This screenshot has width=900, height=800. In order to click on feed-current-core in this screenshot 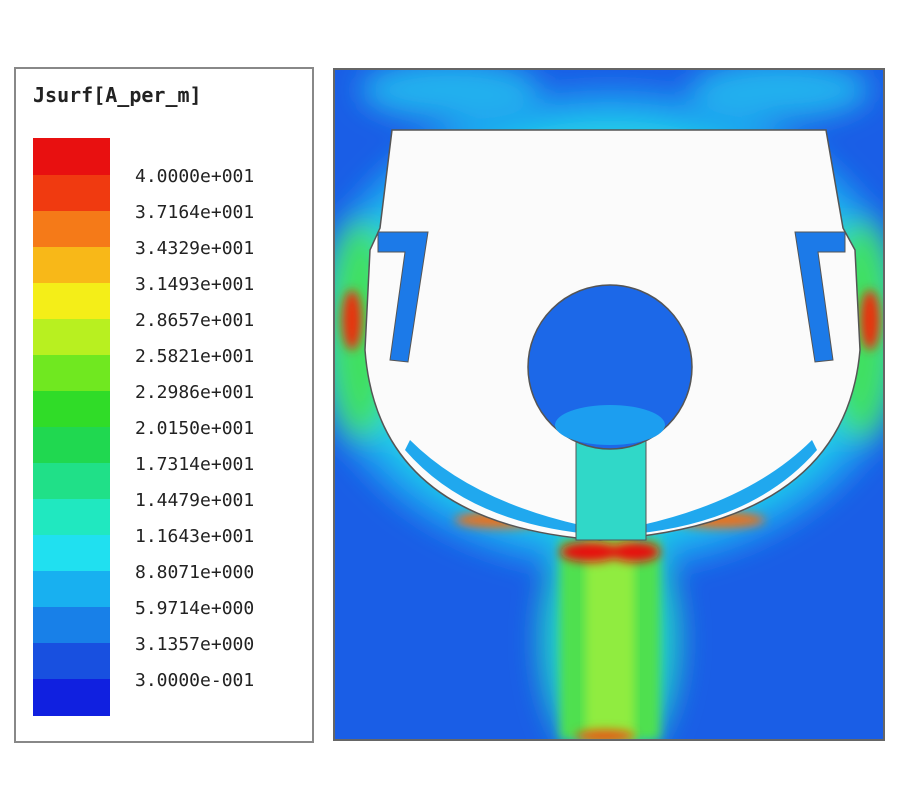, I will do `click(610, 640)`.